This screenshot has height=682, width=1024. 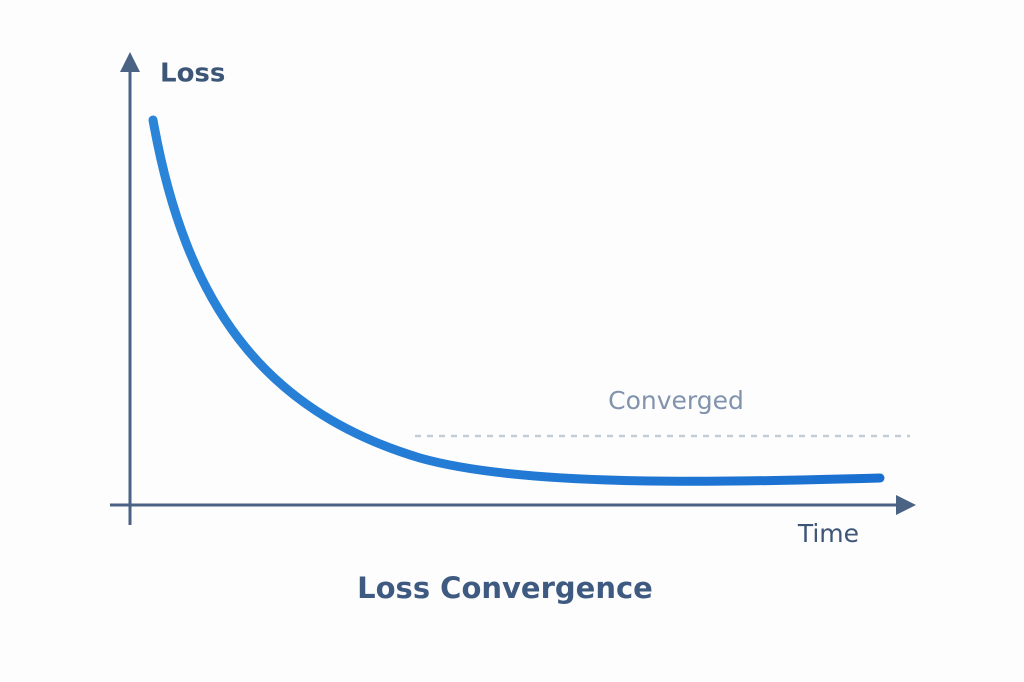 I want to click on y-axis-label: Loss, so click(x=192, y=74).